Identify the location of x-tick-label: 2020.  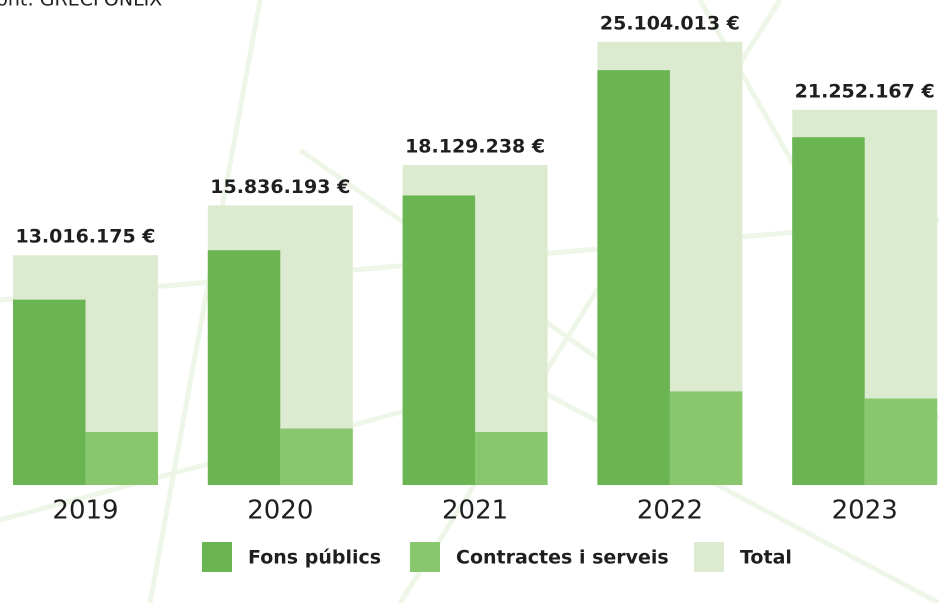
(280, 511).